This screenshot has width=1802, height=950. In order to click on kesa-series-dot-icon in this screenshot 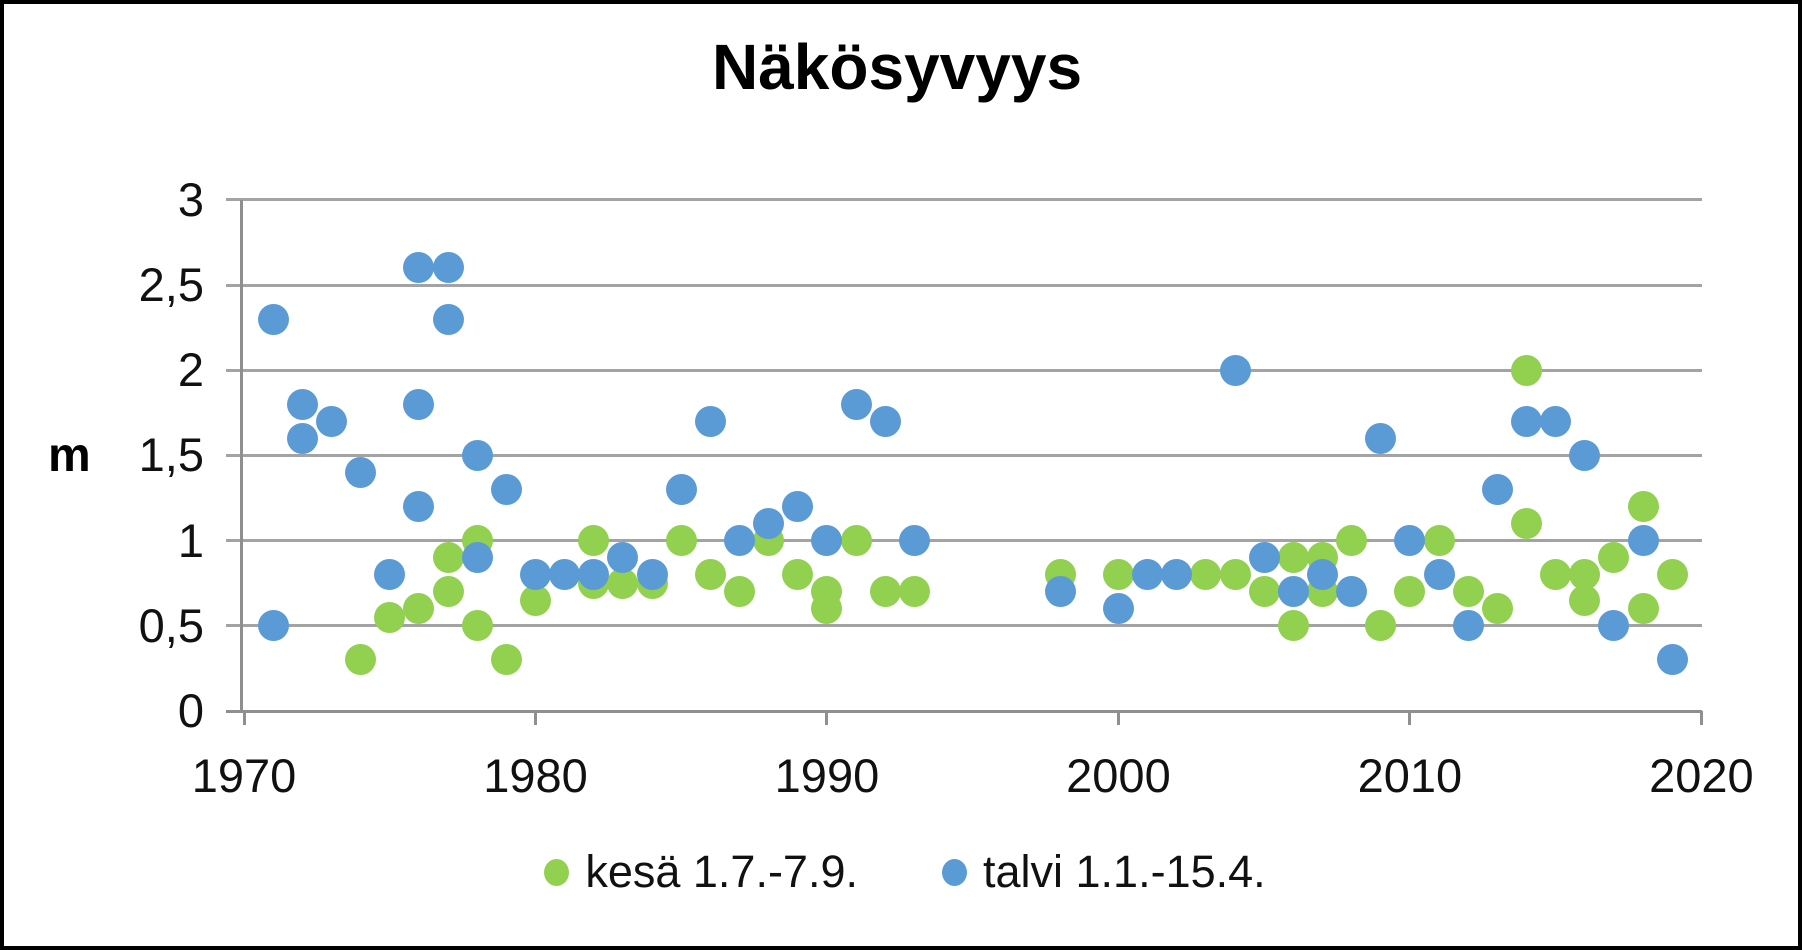, I will do `click(557, 872)`.